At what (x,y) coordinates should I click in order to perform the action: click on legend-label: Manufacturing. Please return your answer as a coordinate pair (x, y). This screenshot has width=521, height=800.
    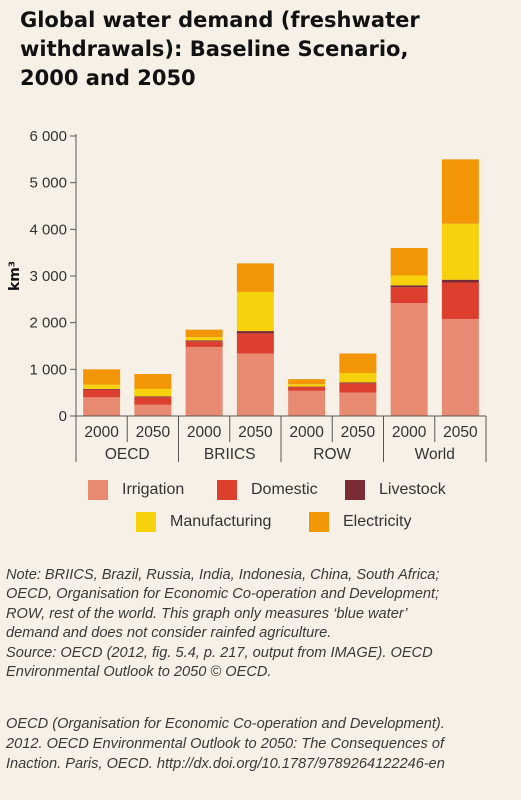
    Looking at the image, I should click on (221, 521).